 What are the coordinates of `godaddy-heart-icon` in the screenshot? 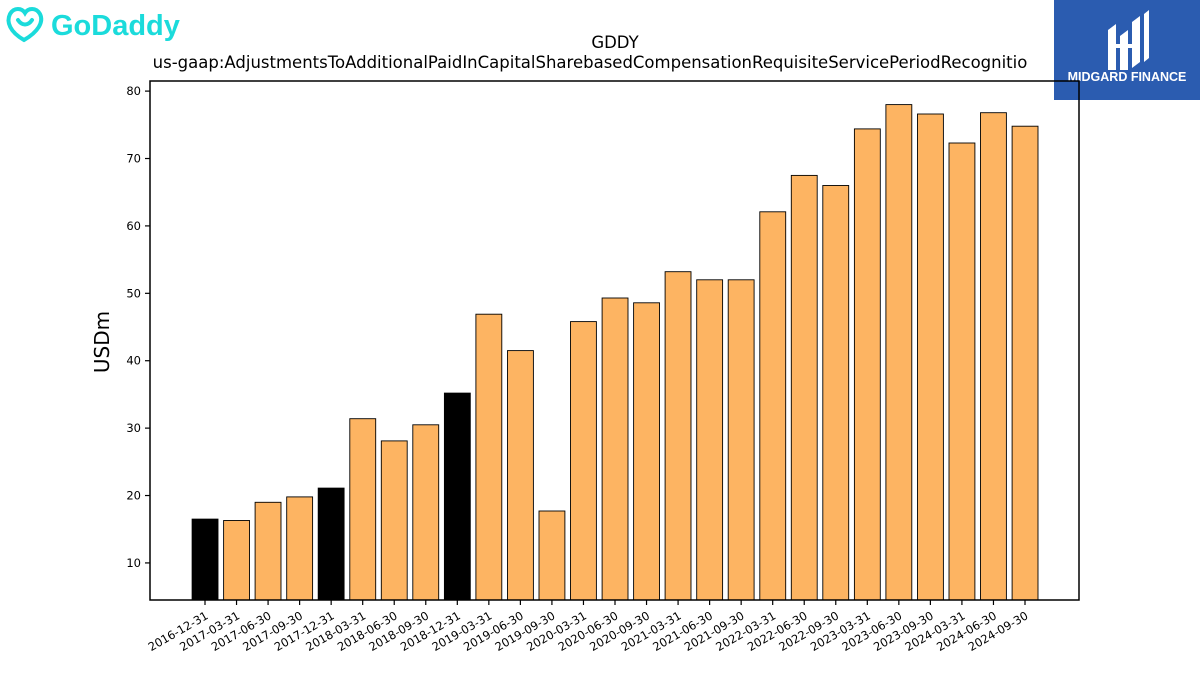 It's located at (25, 25).